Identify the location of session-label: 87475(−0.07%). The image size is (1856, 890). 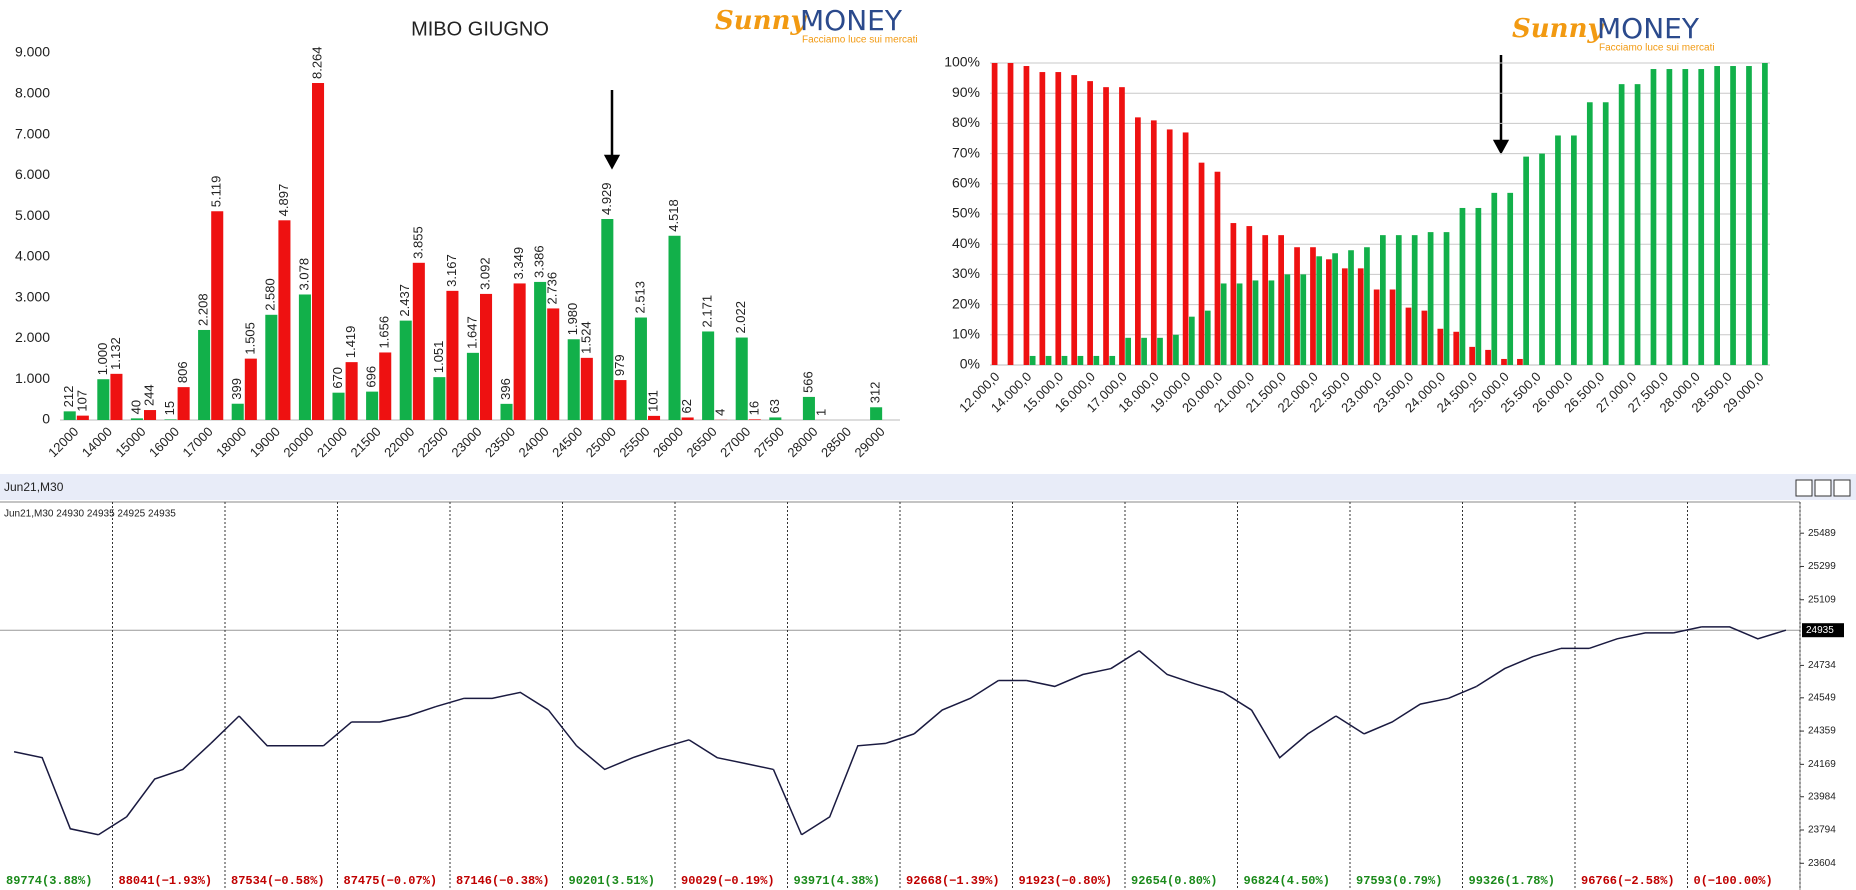
(391, 881).